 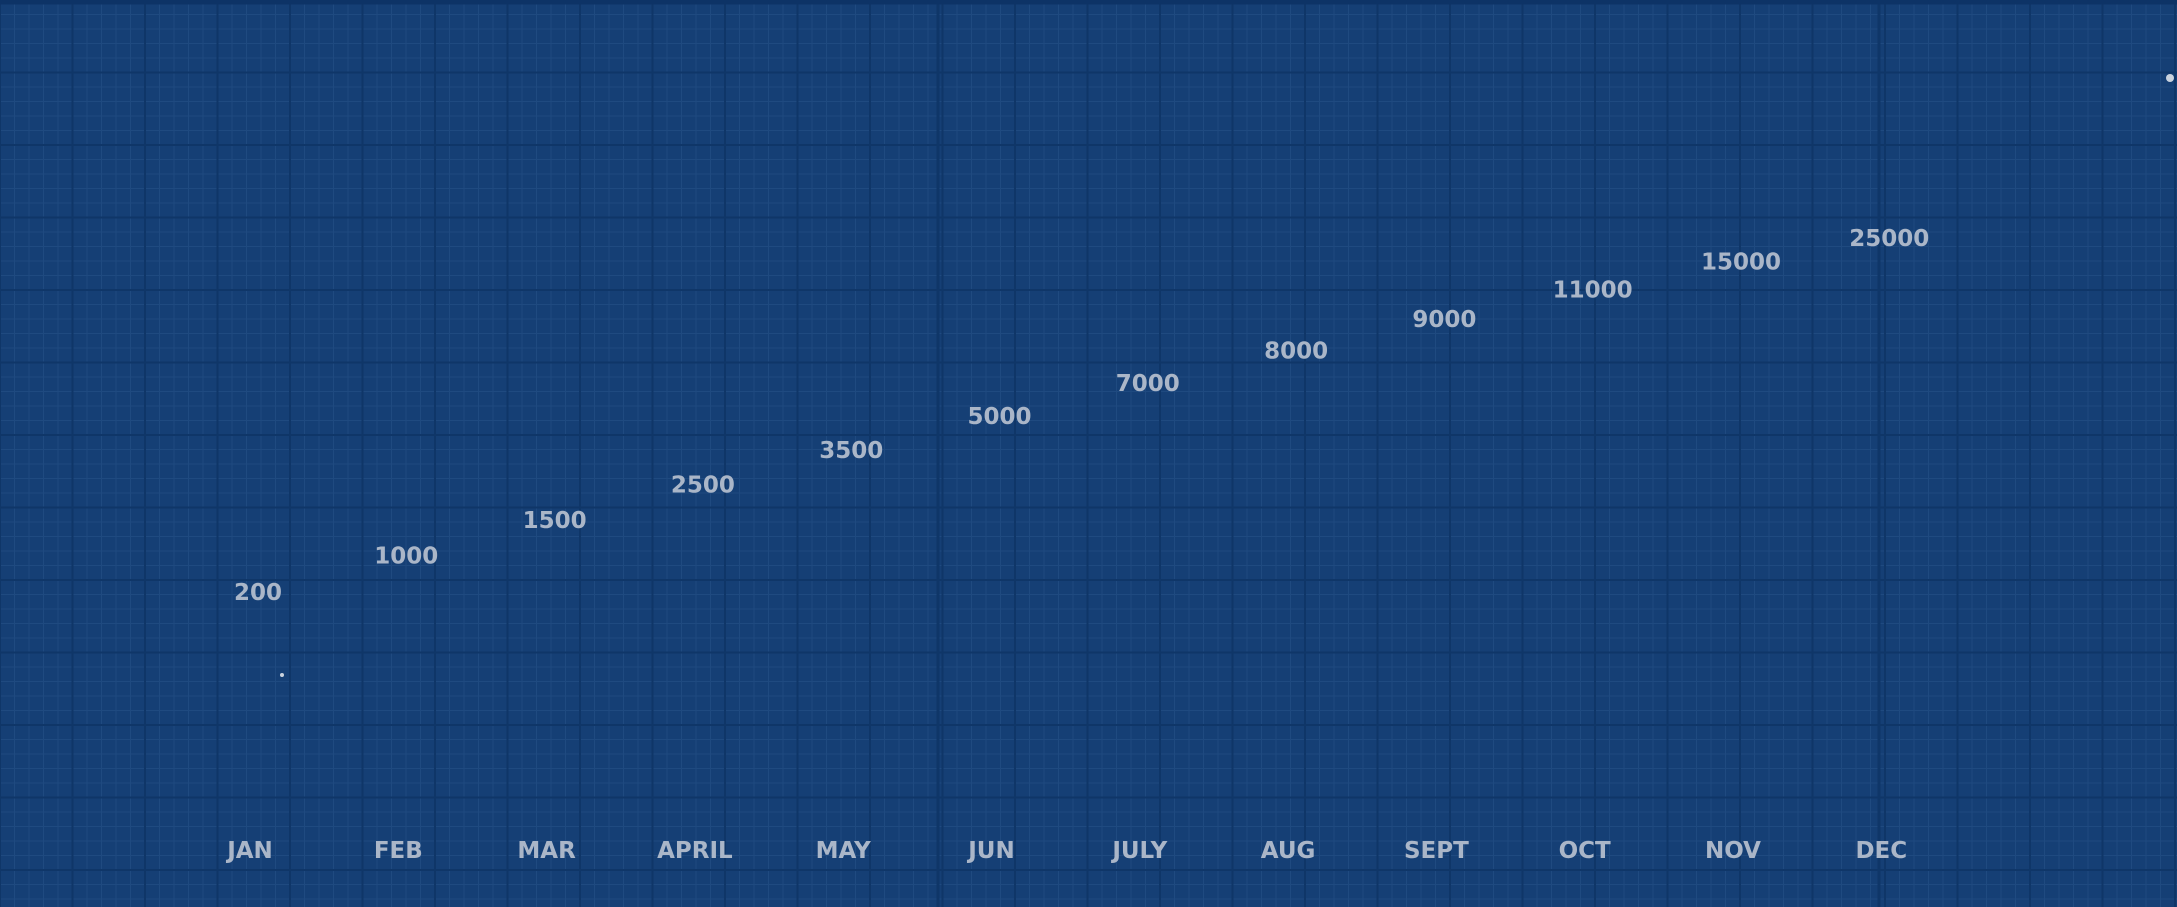 I want to click on data-label-dec: 25000, so click(x=1889, y=239).